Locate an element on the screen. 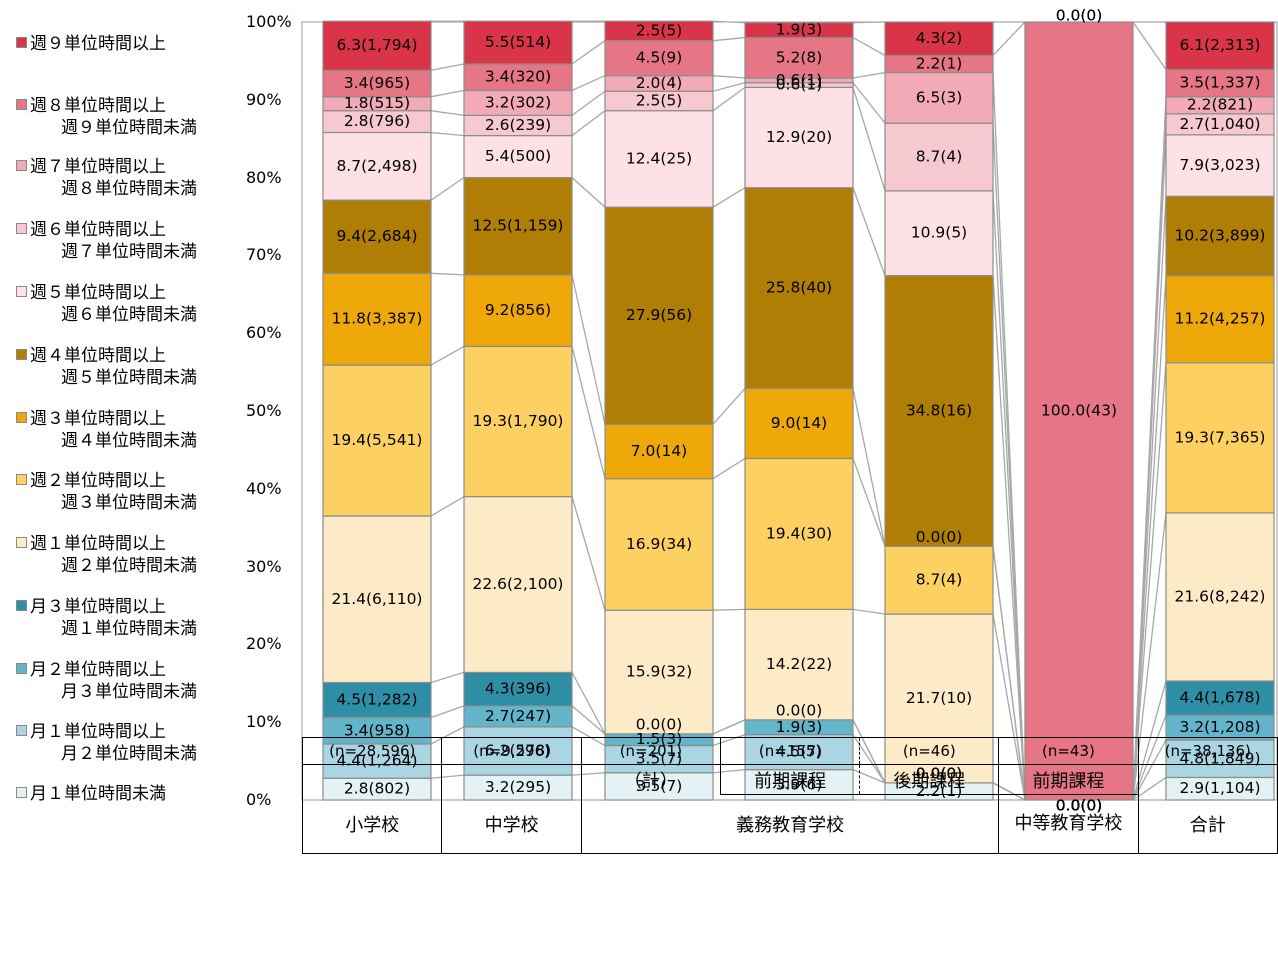  n-junior: (n=9,296) is located at coordinates (511, 751).